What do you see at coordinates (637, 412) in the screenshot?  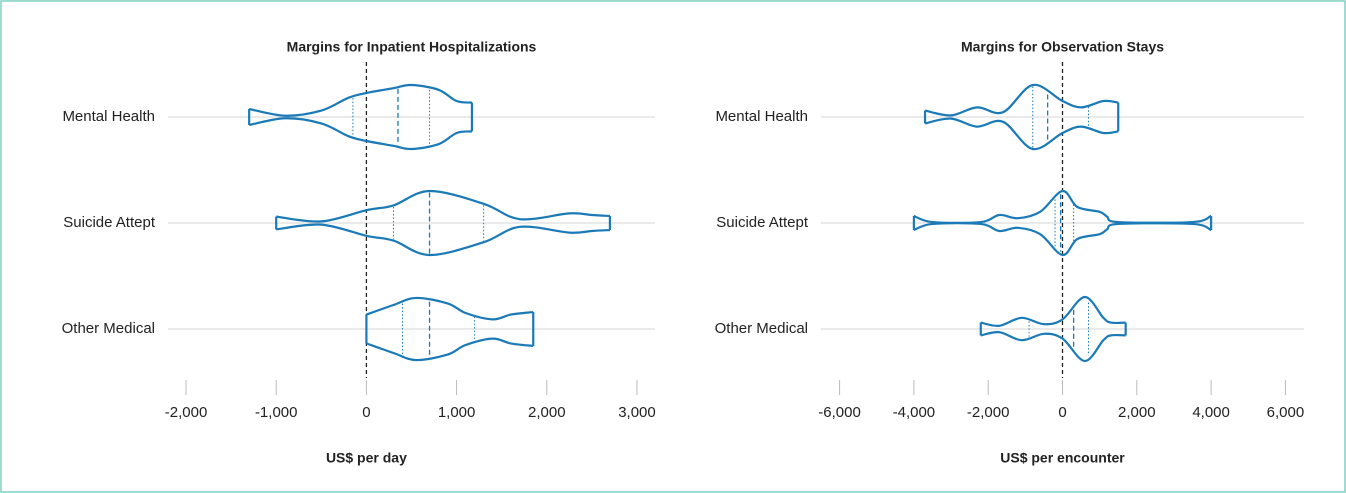 I see `x-tick-label: 3,000` at bounding box center [637, 412].